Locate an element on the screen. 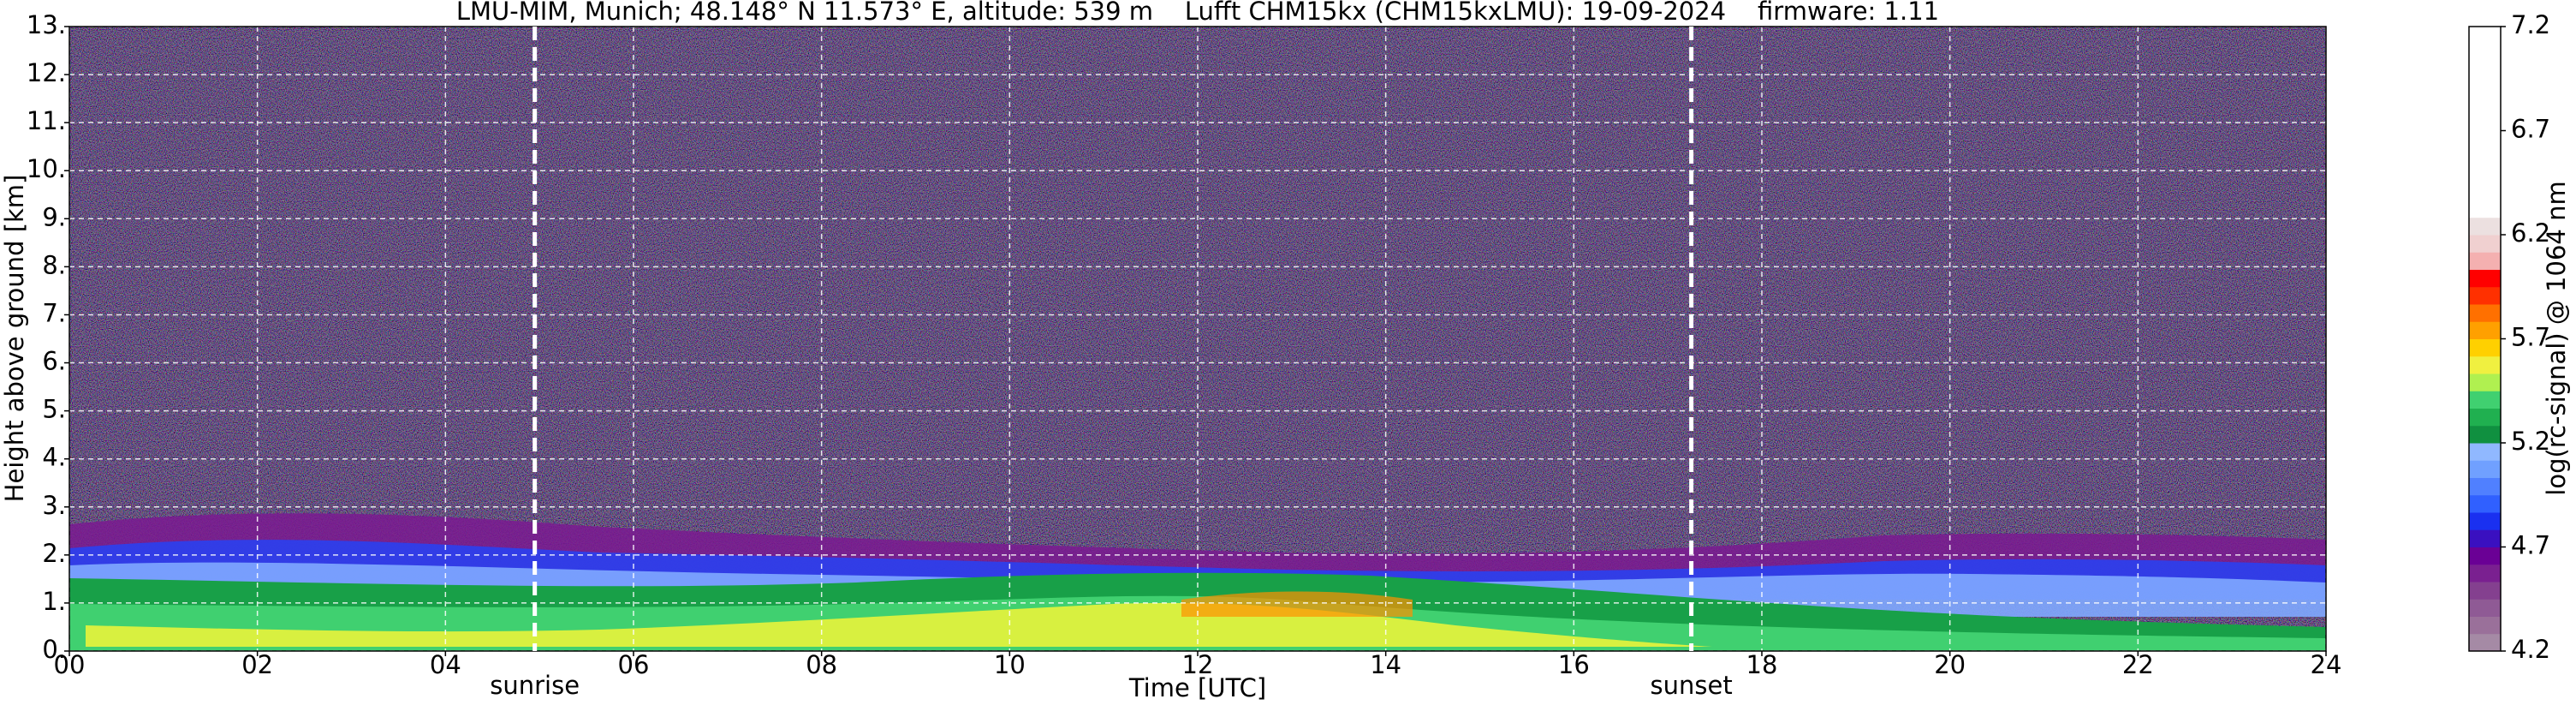  colorbar-label: log(rc-signal) @ 1064 nm is located at coordinates (2556, 338).